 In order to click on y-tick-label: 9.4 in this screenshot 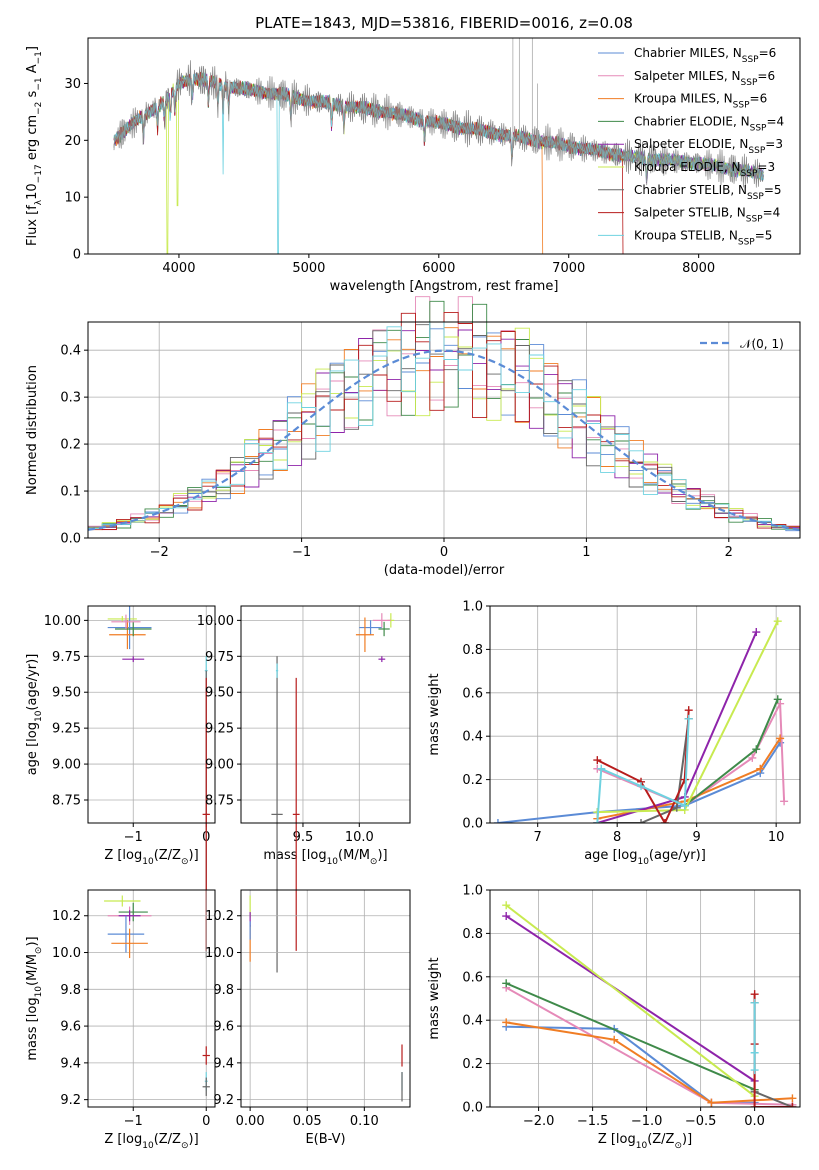, I will do `click(223, 1063)`.